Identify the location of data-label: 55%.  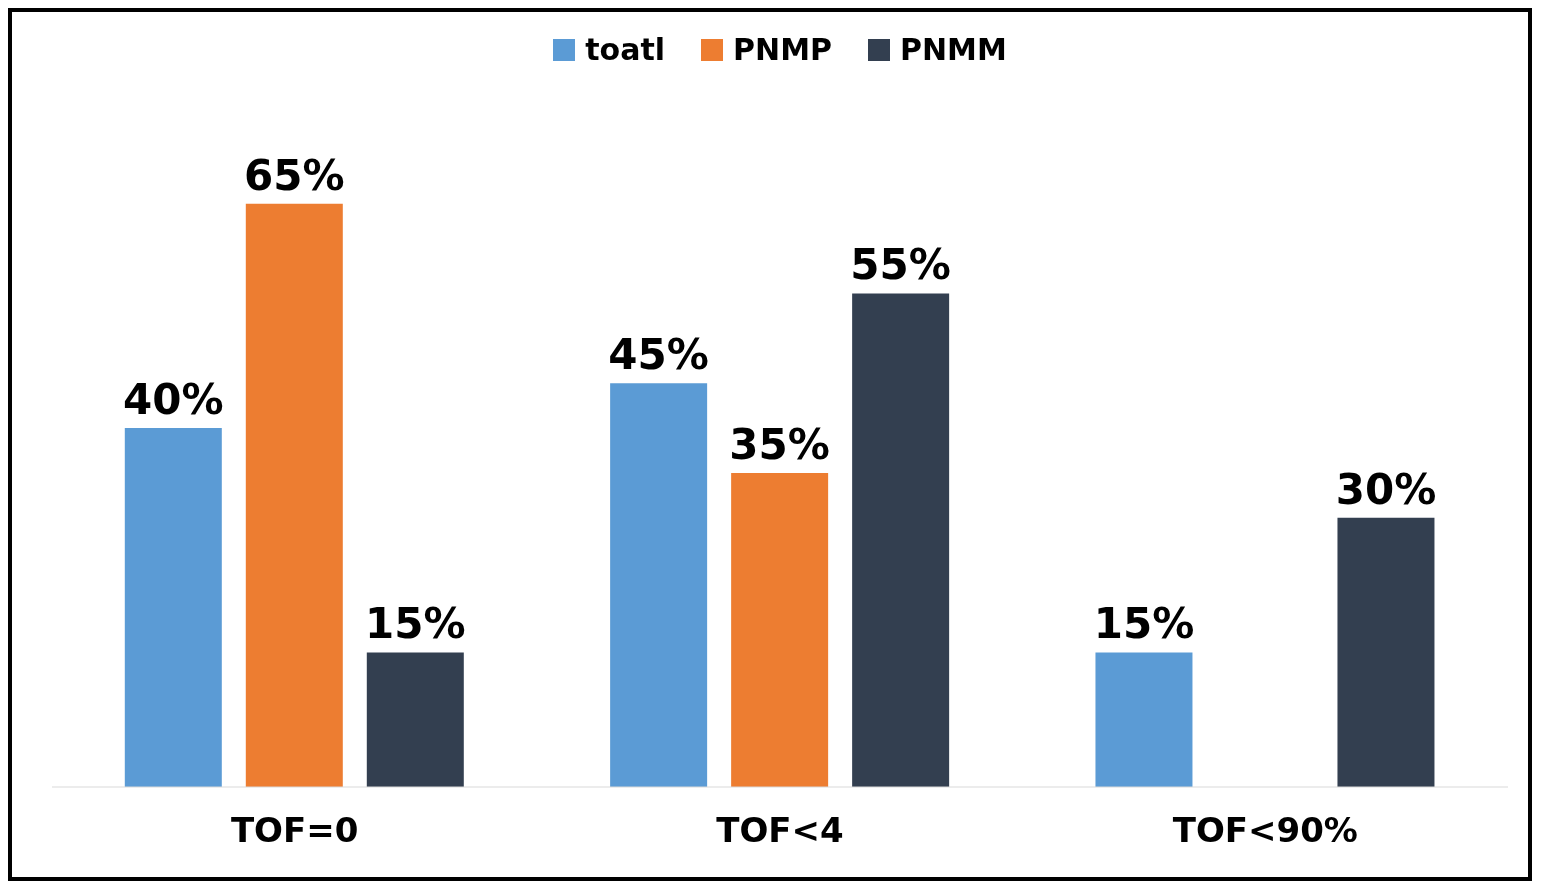
(900, 265).